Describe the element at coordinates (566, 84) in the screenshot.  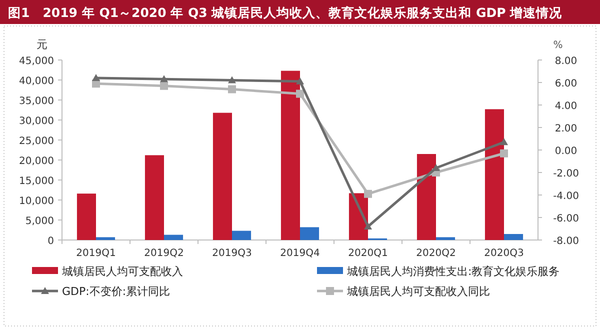
I see `y2-tick-label: 6.00` at that location.